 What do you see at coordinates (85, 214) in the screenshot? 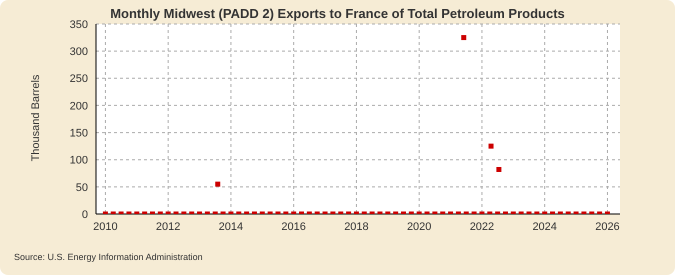
I see `y-tick-label: 0` at bounding box center [85, 214].